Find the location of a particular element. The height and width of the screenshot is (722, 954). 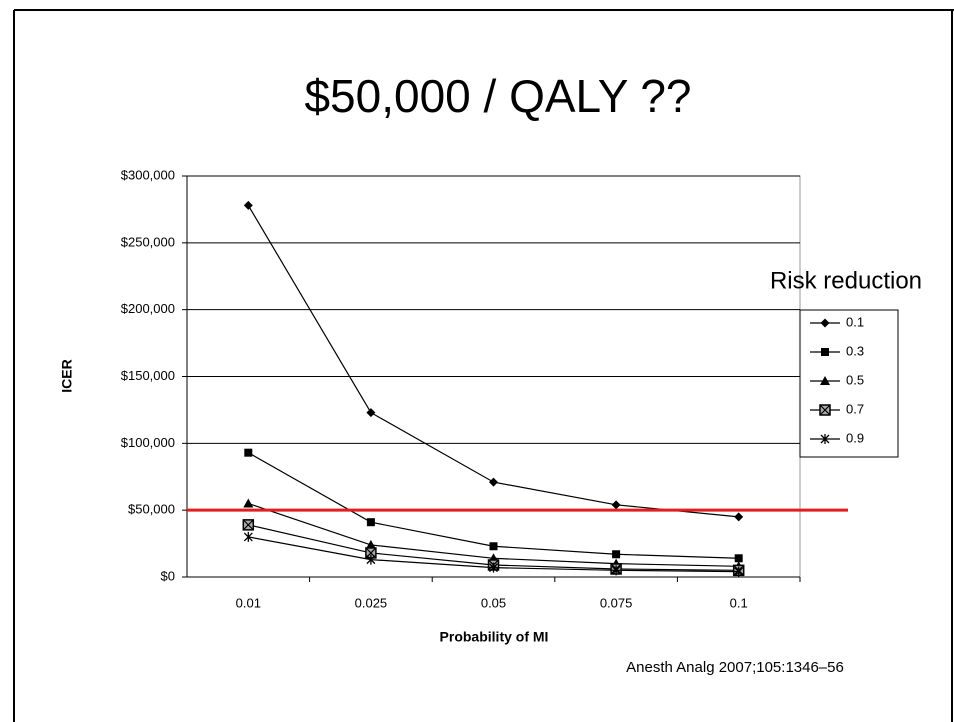

legend-box is located at coordinates (849, 383).